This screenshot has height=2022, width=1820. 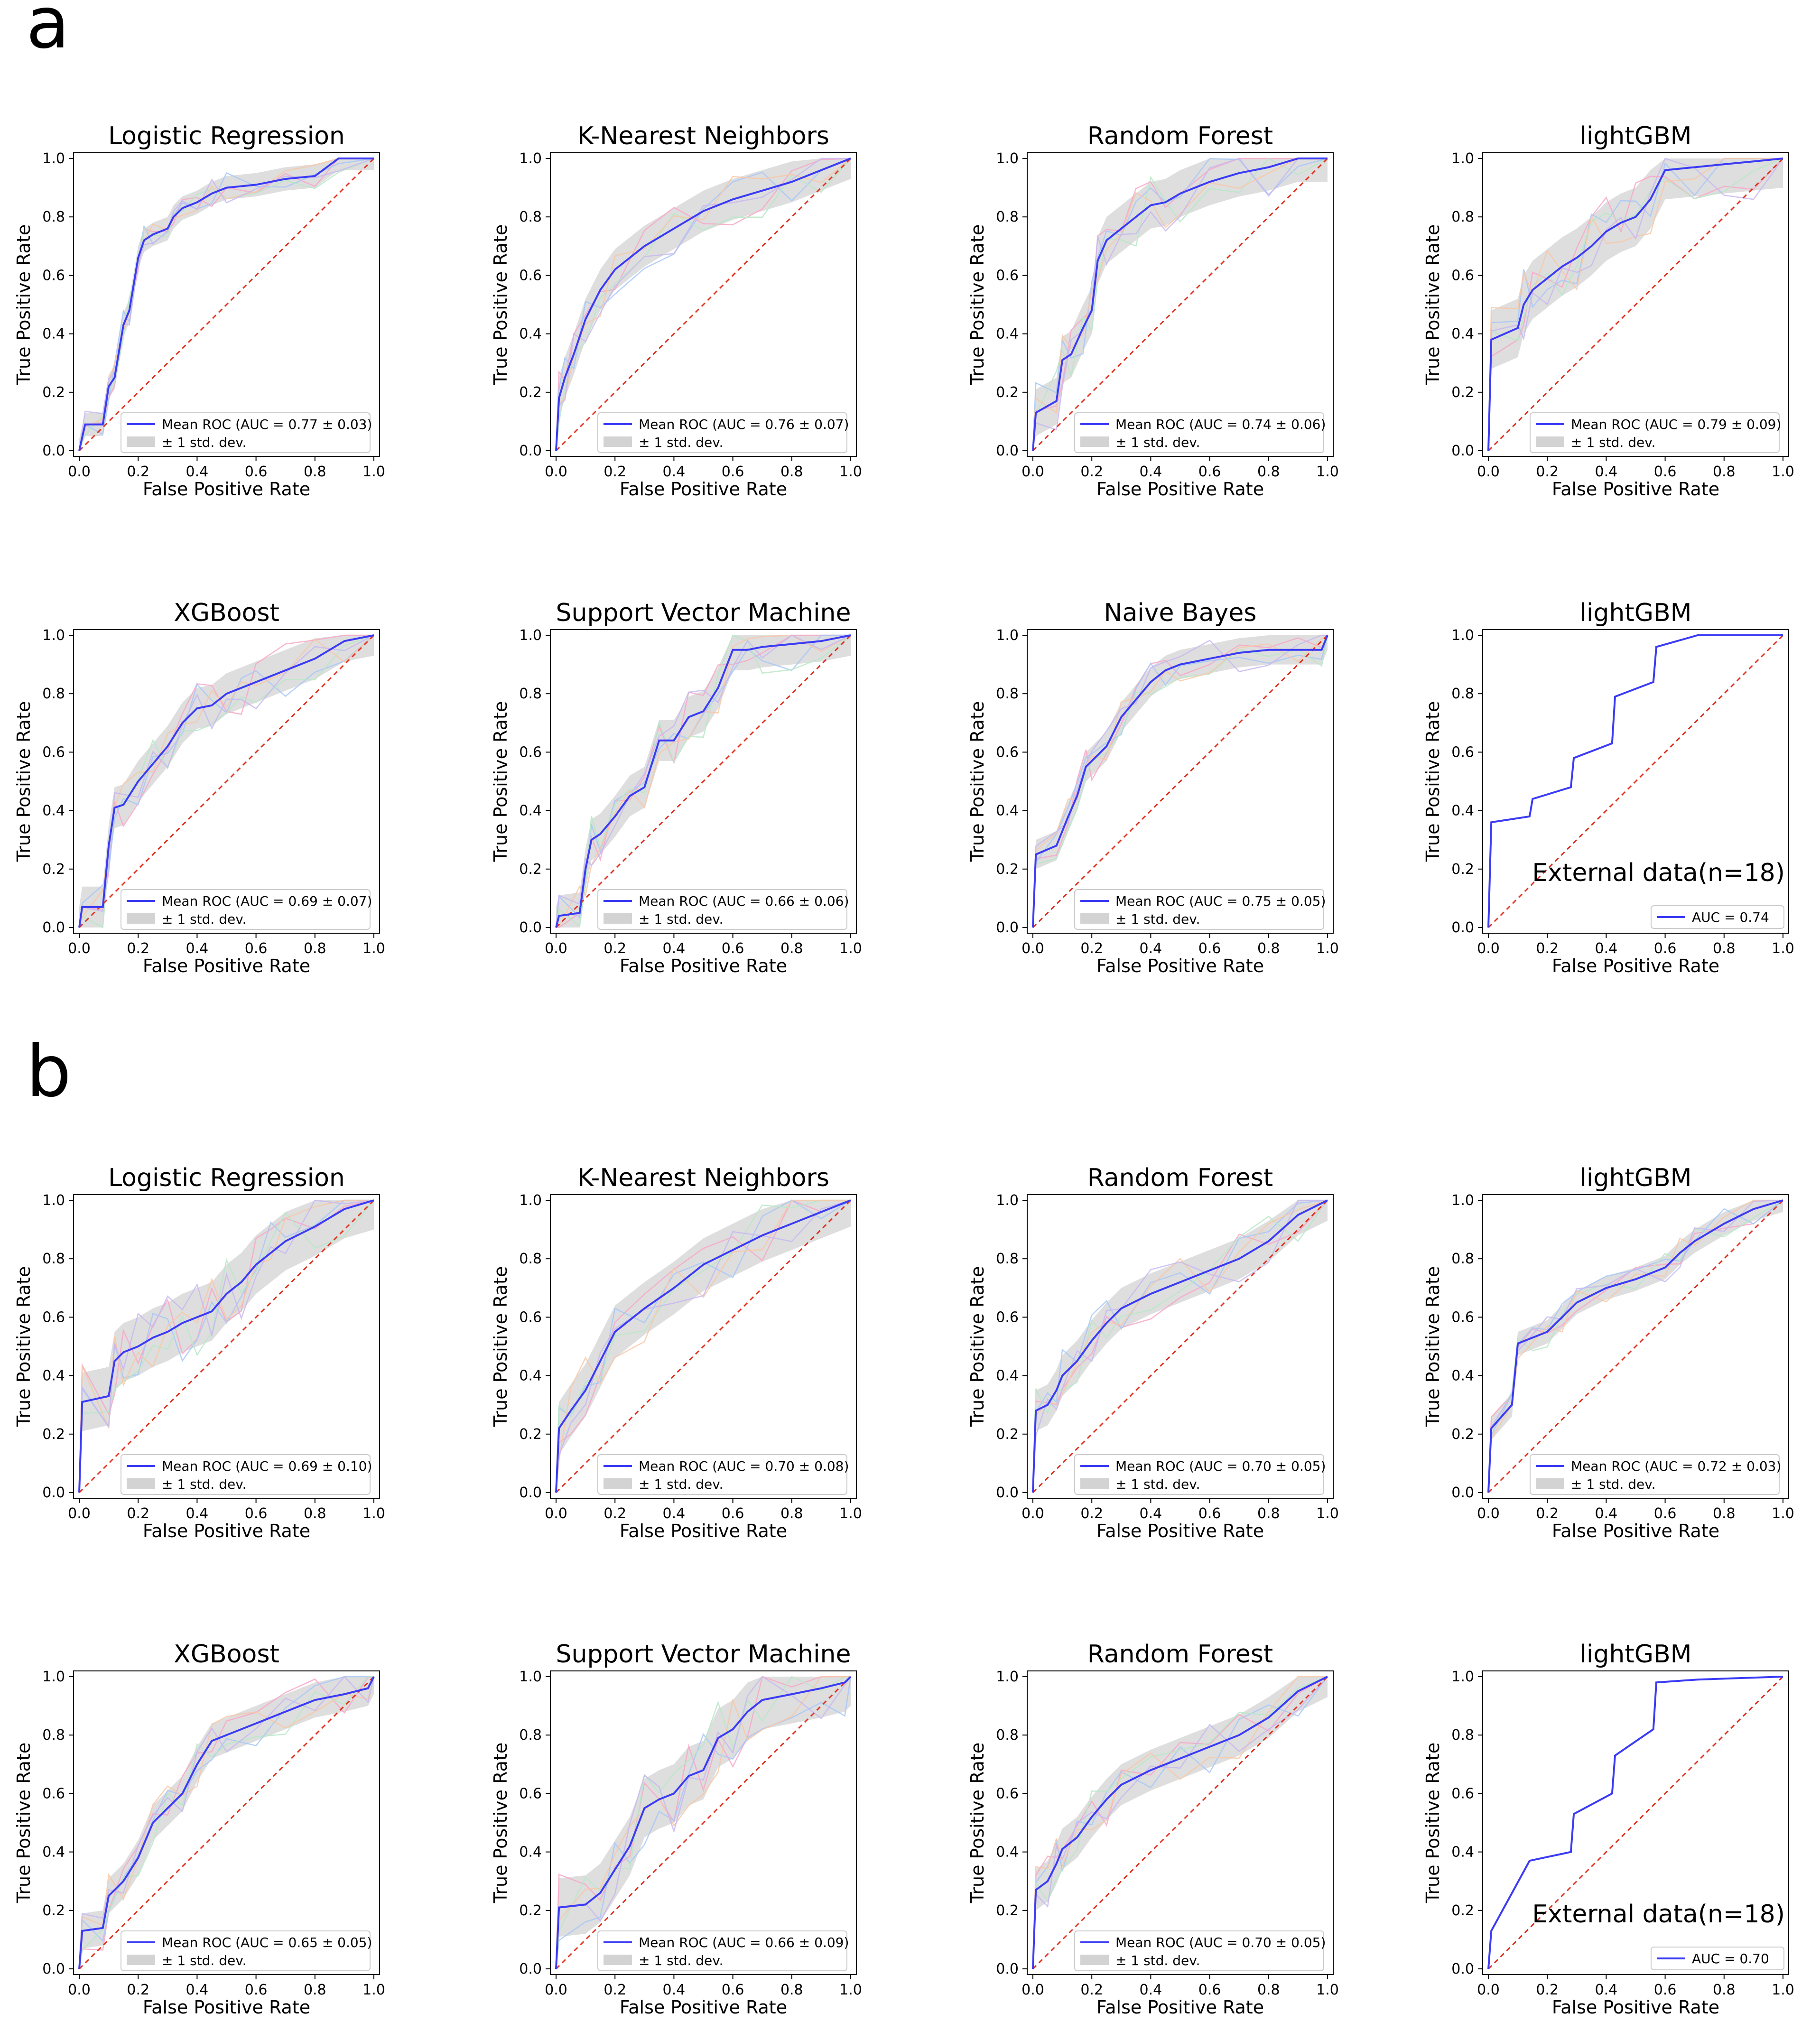 What do you see at coordinates (744, 424) in the screenshot?
I see `legend-mean-label: Mean ROC (AUC = 0.76 ± 0.07)` at bounding box center [744, 424].